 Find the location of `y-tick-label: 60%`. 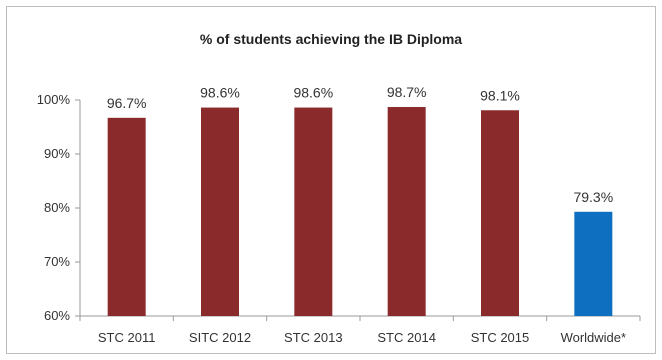

y-tick-label: 60% is located at coordinates (57, 315).